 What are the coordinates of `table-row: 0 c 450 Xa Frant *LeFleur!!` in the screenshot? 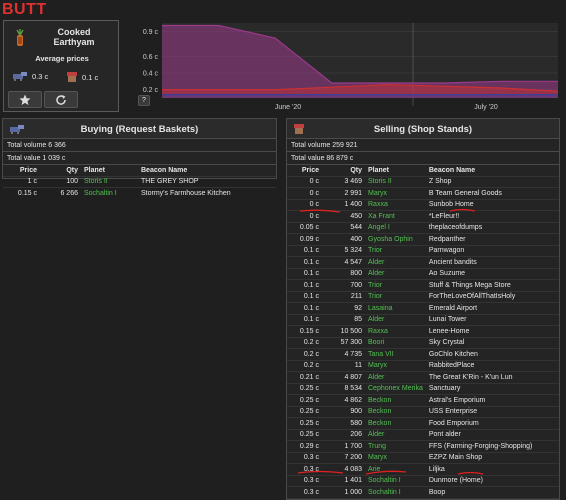 It's located at (423, 216).